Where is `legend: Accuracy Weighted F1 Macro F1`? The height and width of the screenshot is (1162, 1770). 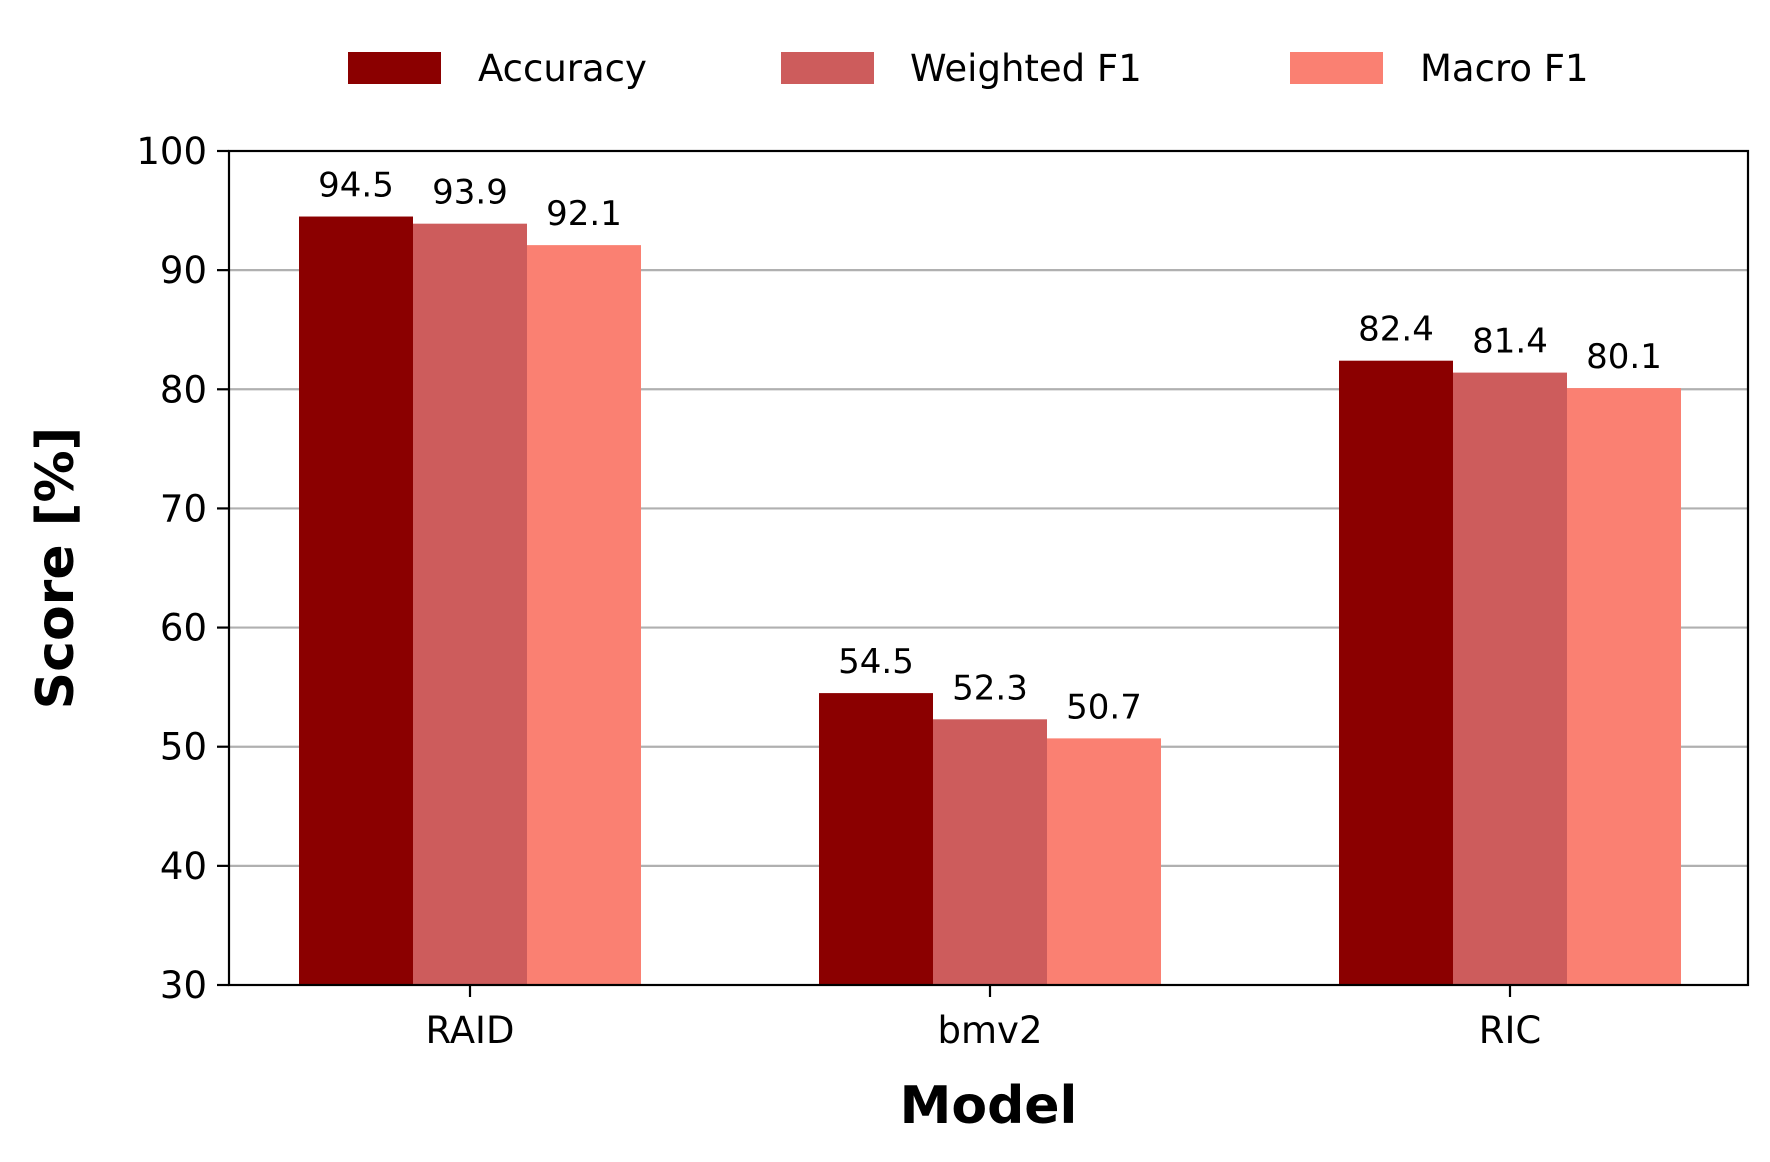 legend: Accuracy Weighted F1 Macro F1 is located at coordinates (968, 68).